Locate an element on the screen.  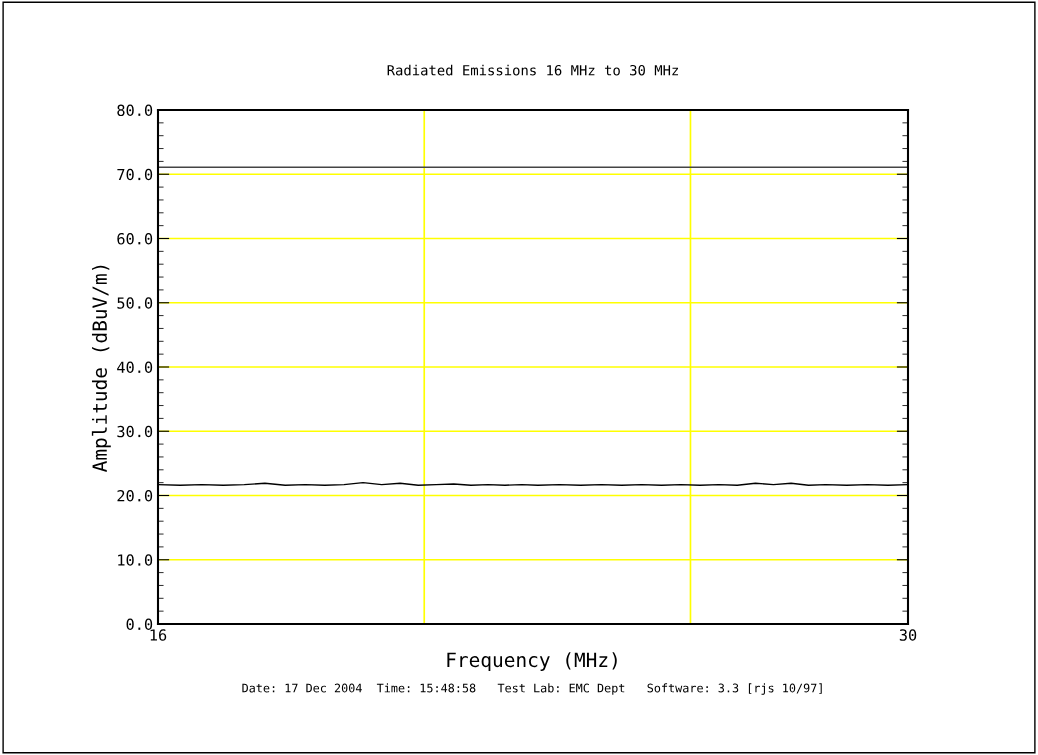
y-tick-label: 30.0 is located at coordinates (135, 431).